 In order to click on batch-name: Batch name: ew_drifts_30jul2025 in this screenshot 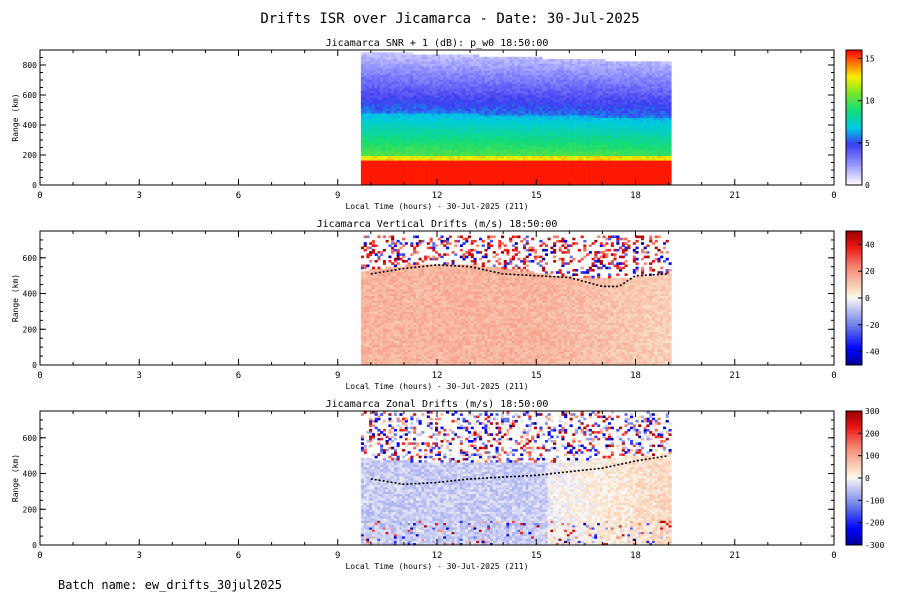, I will do `click(170, 585)`.